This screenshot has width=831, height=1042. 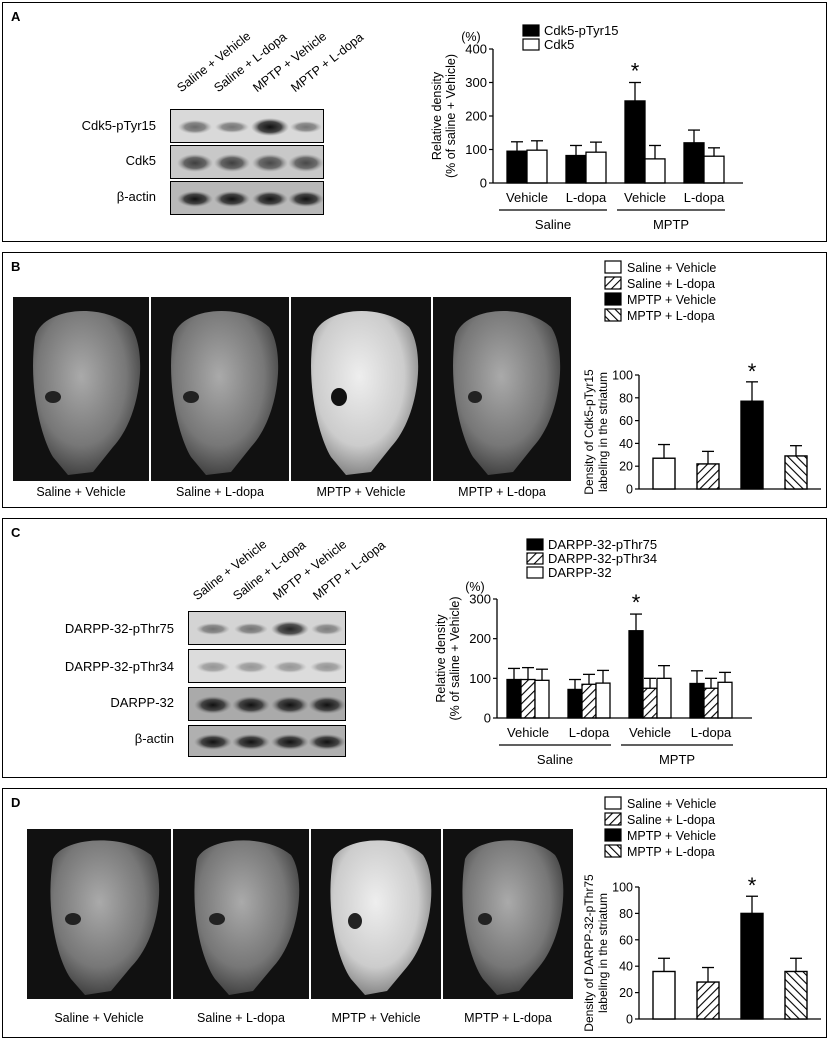 I want to click on y-tick-label: 300, so click(x=476, y=82).